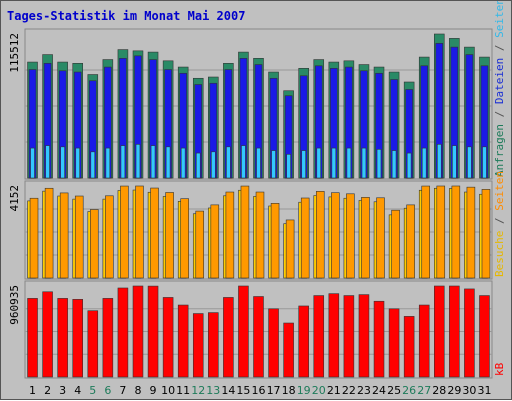 This screenshot has height=401, width=512. What do you see at coordinates (137, 390) in the screenshot?
I see `x-tick-label: 8` at bounding box center [137, 390].